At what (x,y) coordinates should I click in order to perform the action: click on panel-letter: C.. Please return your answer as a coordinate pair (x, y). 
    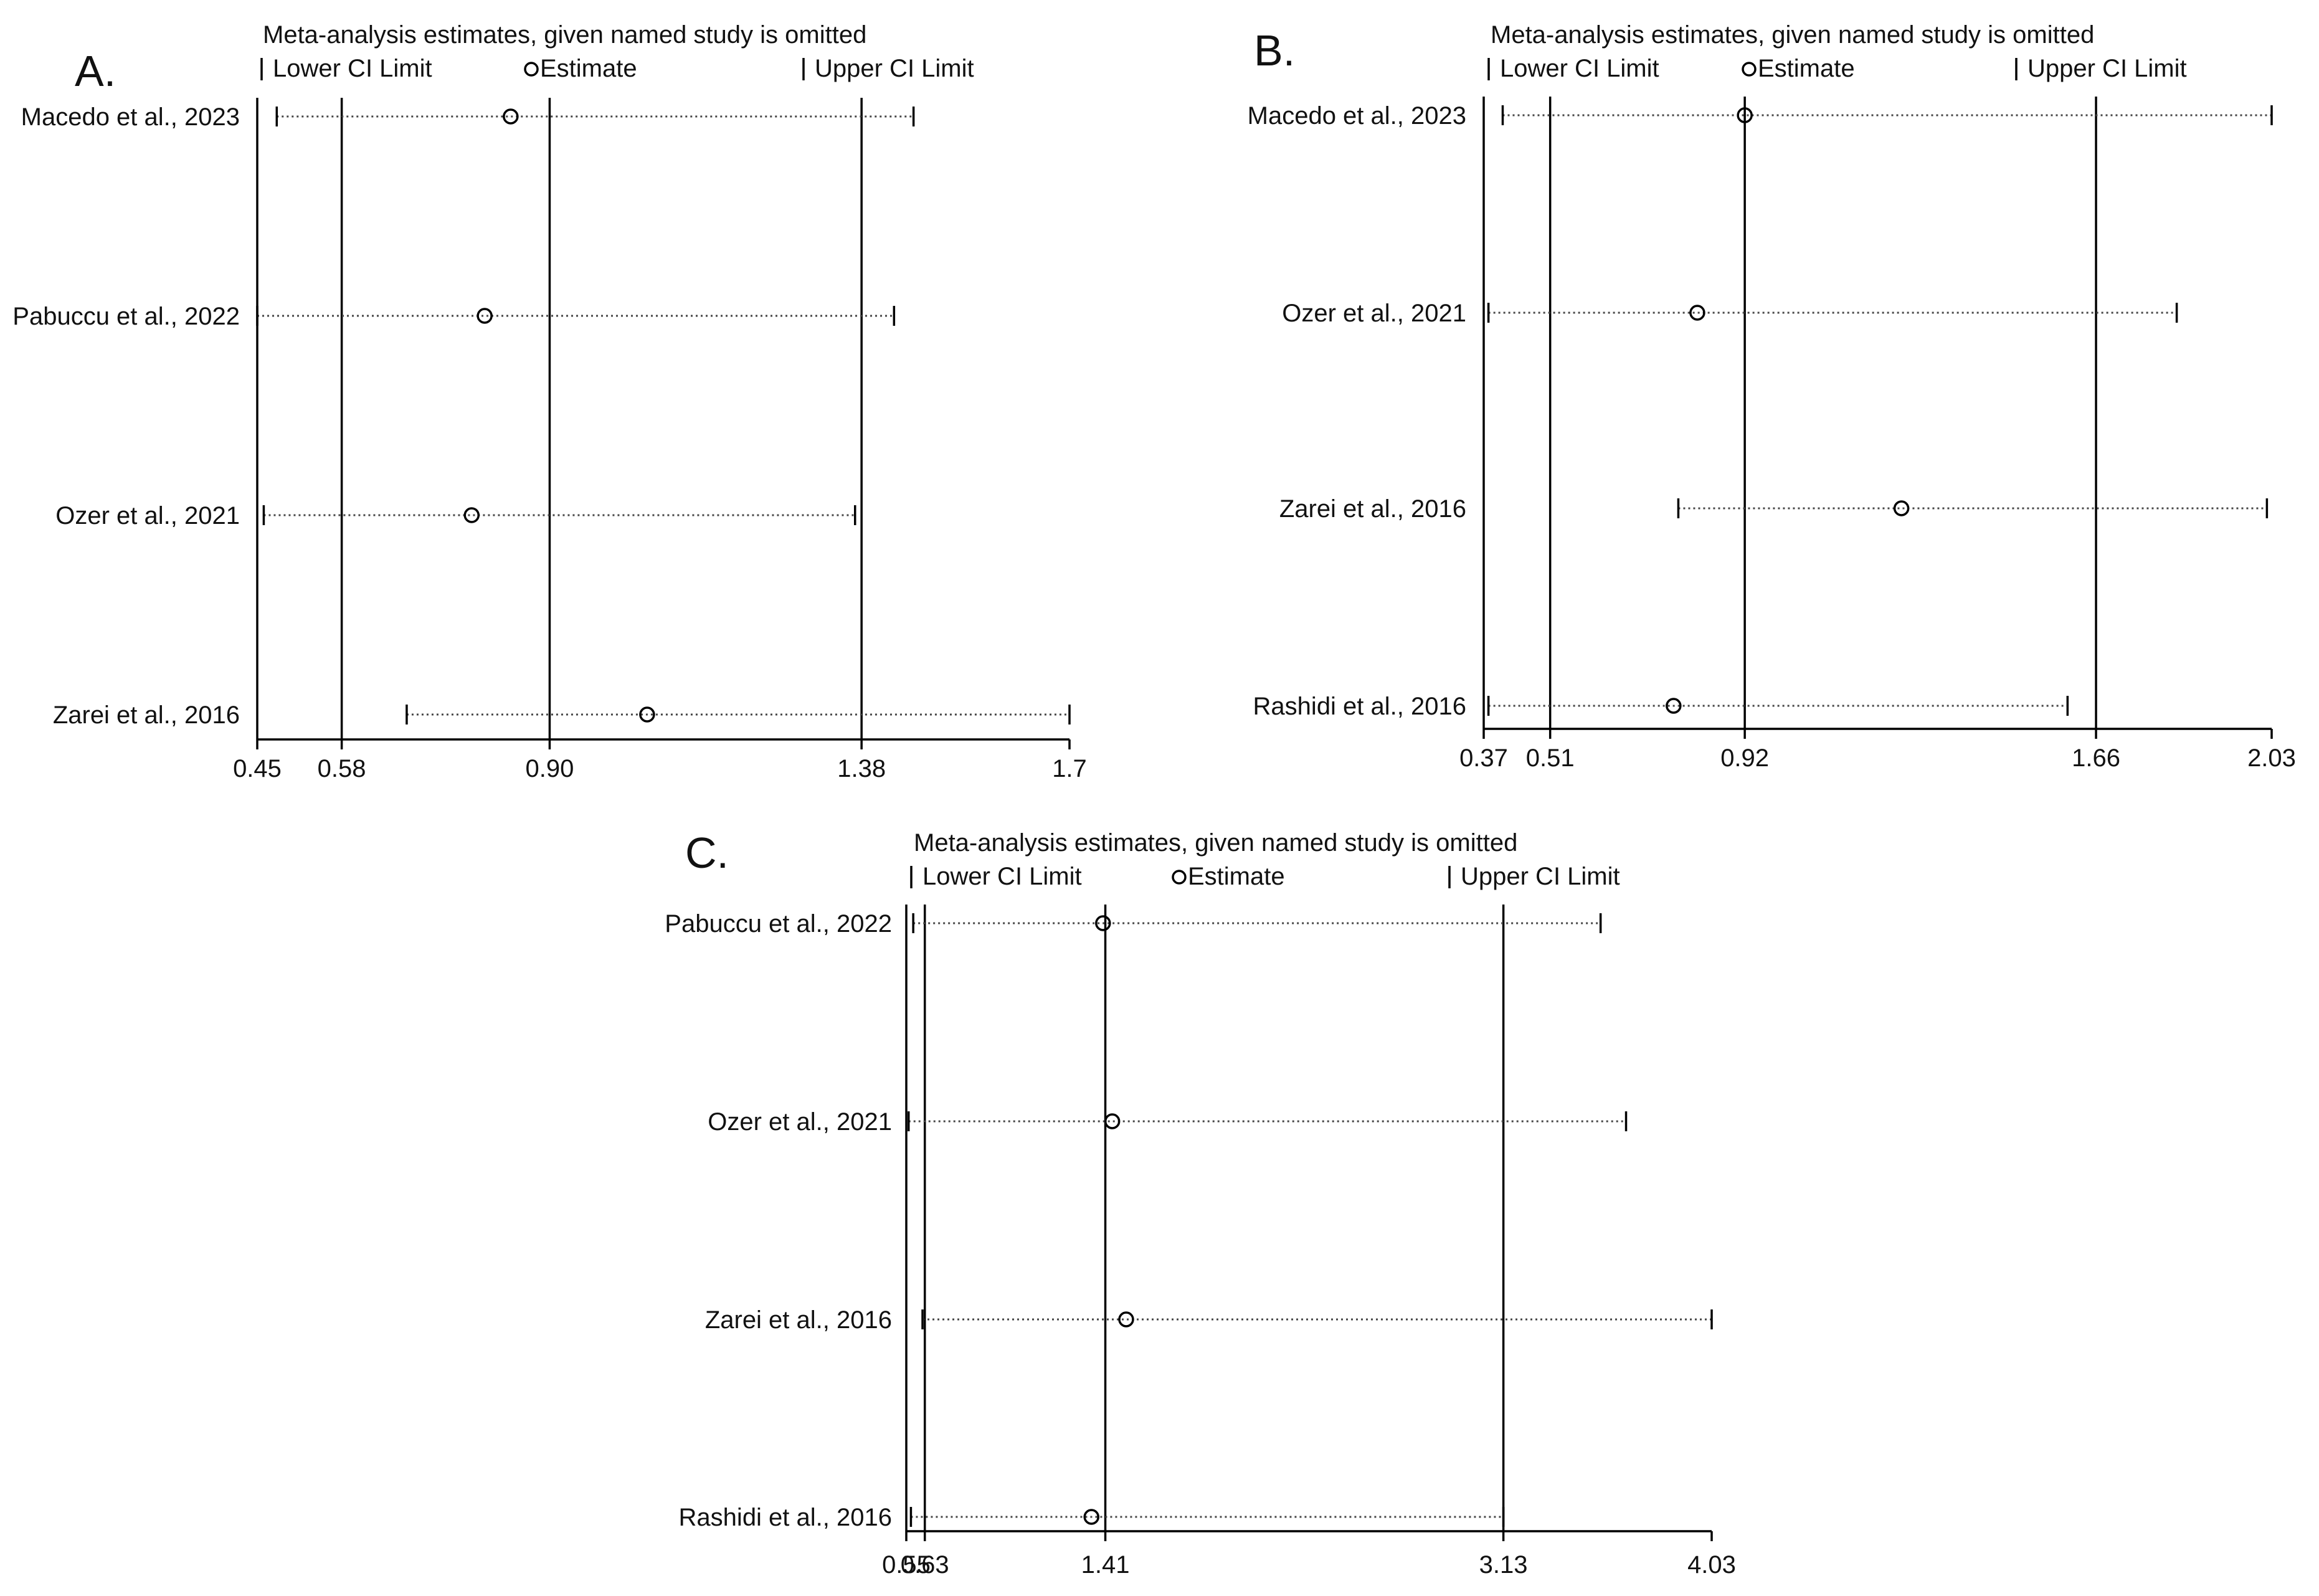
    Looking at the image, I should click on (707, 853).